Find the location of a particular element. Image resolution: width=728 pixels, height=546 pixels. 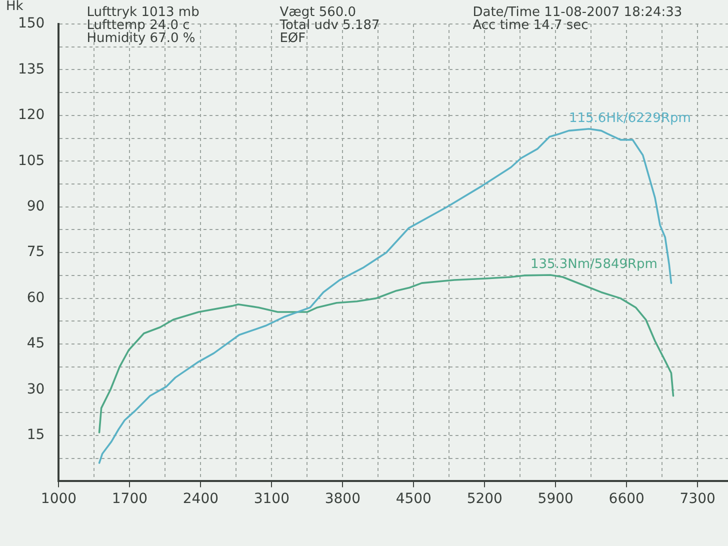

y-tick-label: 105 is located at coordinates (31, 160).